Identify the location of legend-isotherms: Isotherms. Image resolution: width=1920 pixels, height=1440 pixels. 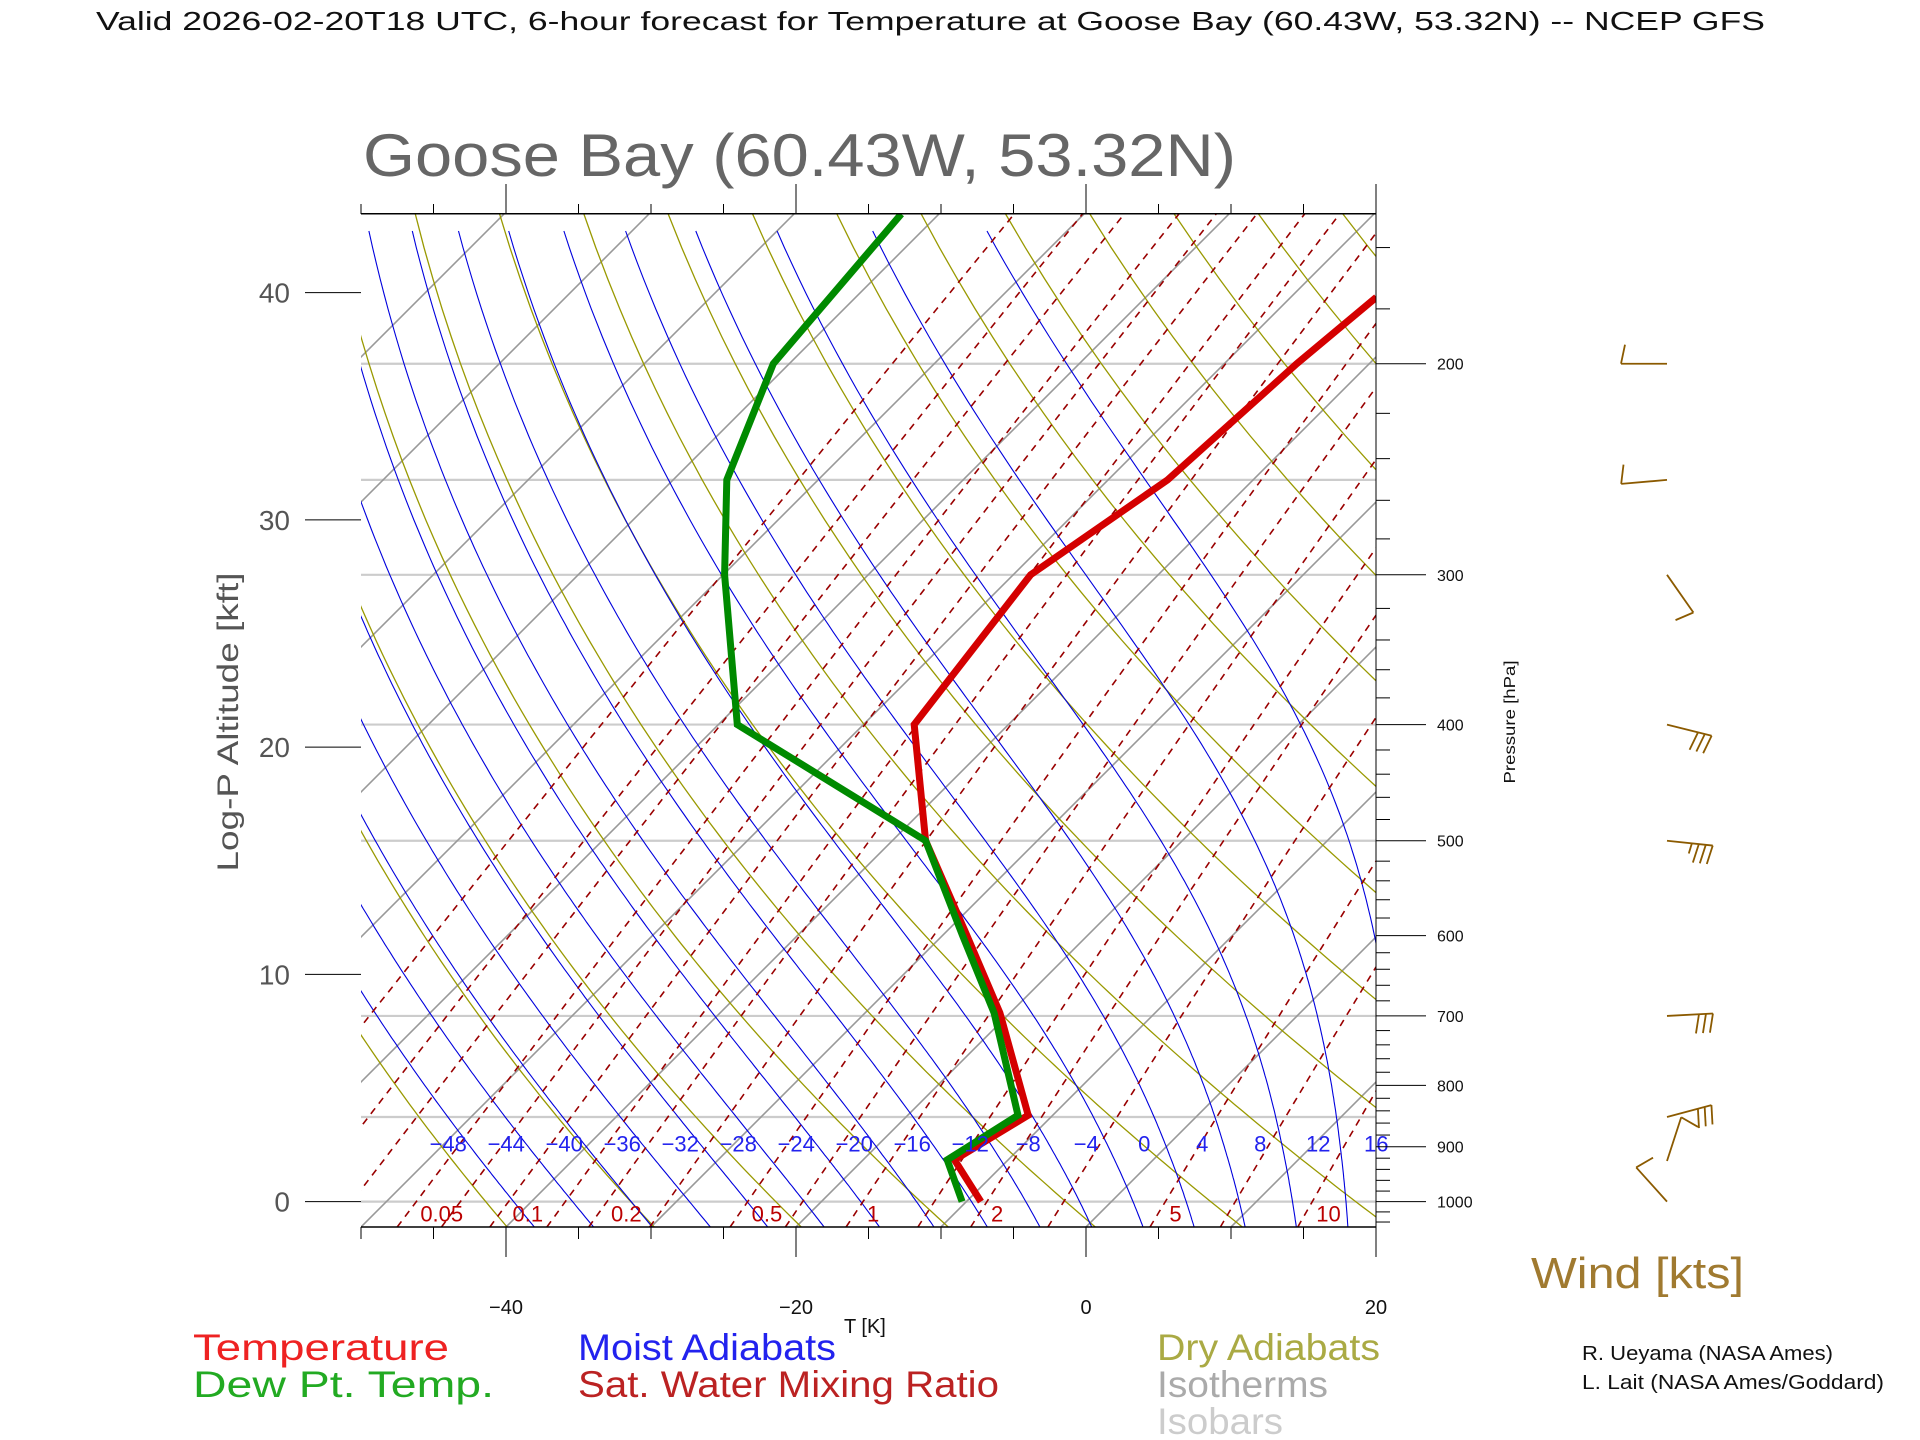
(1242, 1384).